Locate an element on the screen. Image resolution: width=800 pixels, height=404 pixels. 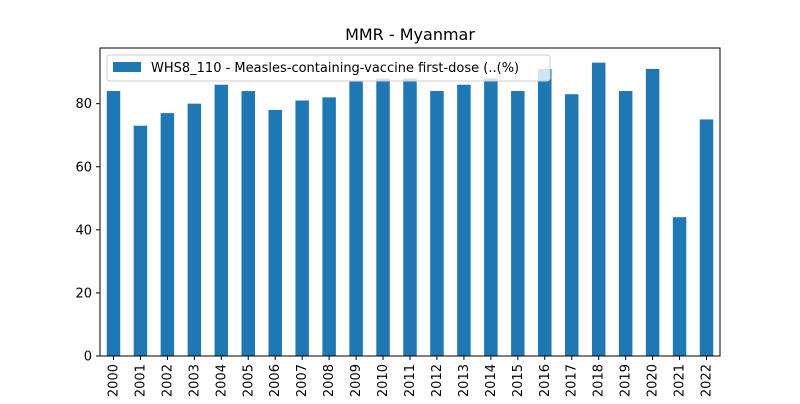
x-tick-label: 2000 is located at coordinates (113, 380).